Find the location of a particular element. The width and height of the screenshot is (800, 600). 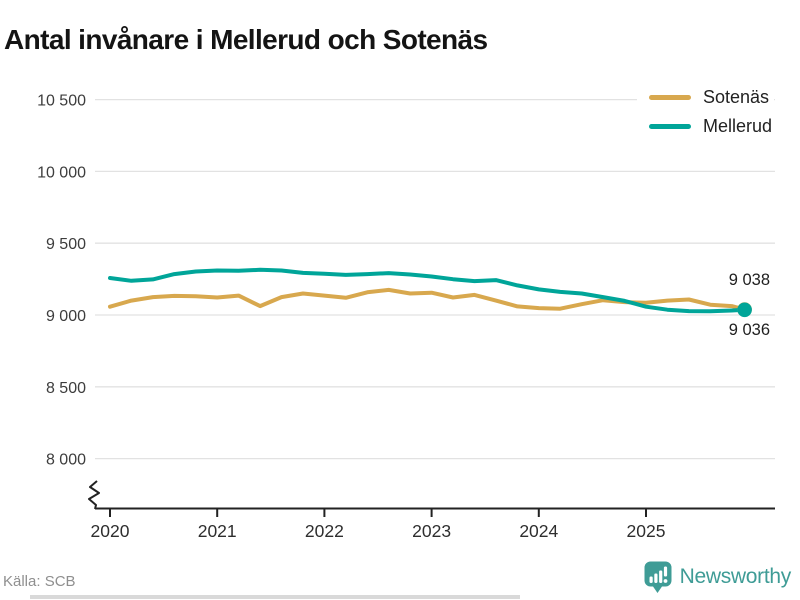

end-value-label-mellerud: 9 036 is located at coordinates (749, 330).